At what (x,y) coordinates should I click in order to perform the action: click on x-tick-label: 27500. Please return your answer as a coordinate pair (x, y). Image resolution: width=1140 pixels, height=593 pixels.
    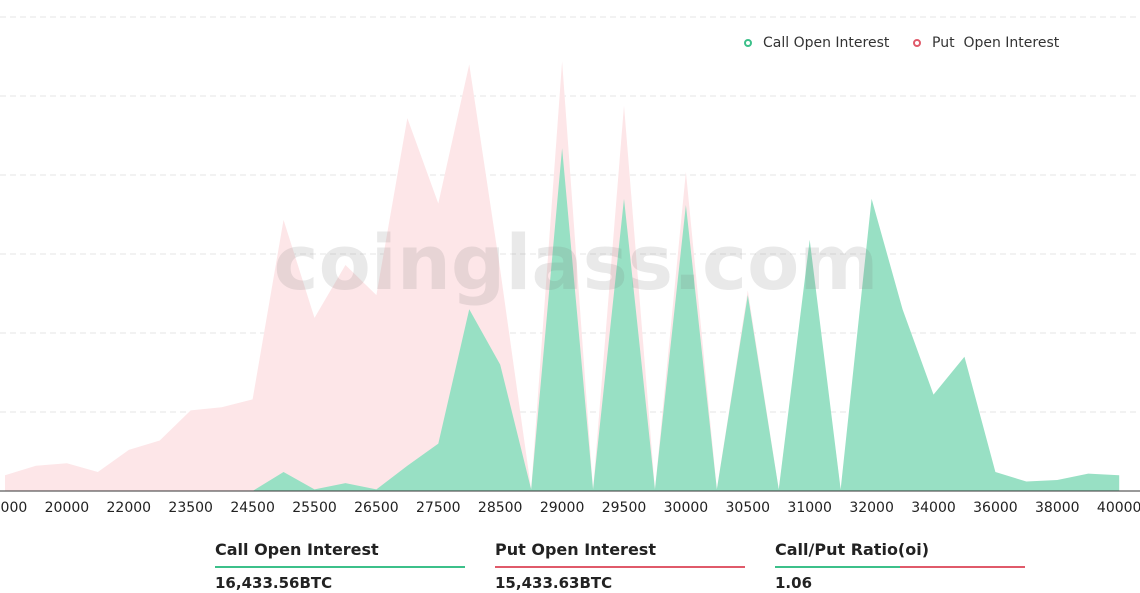
    Looking at the image, I should click on (438, 508).